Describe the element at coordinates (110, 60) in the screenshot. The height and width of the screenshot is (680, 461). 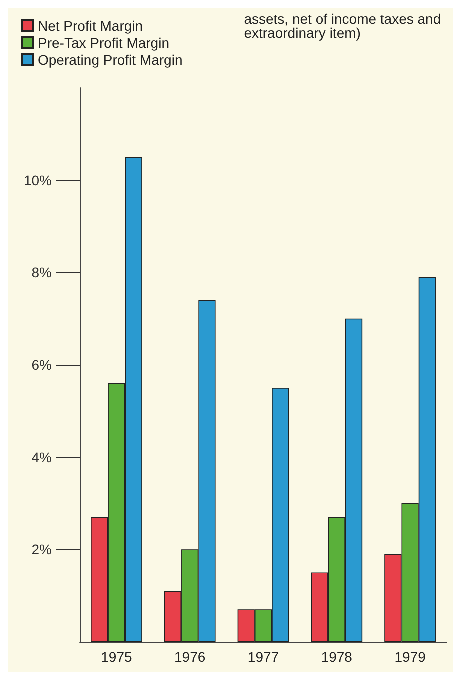
I see `legend-label: Operating Profit Margin` at that location.